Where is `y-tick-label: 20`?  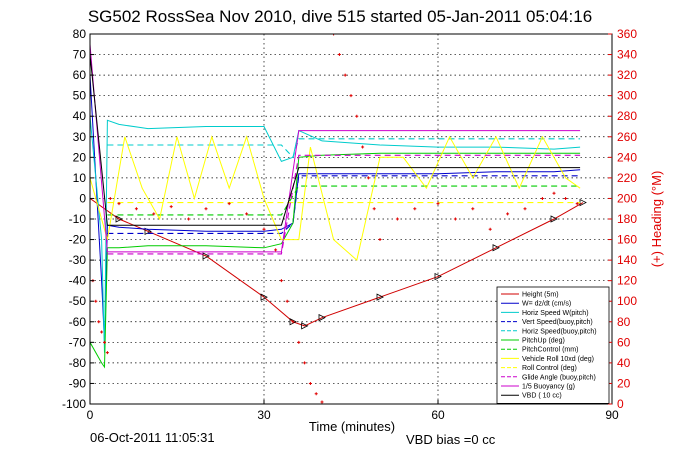 y-tick-label: 20 is located at coordinates (80, 157).